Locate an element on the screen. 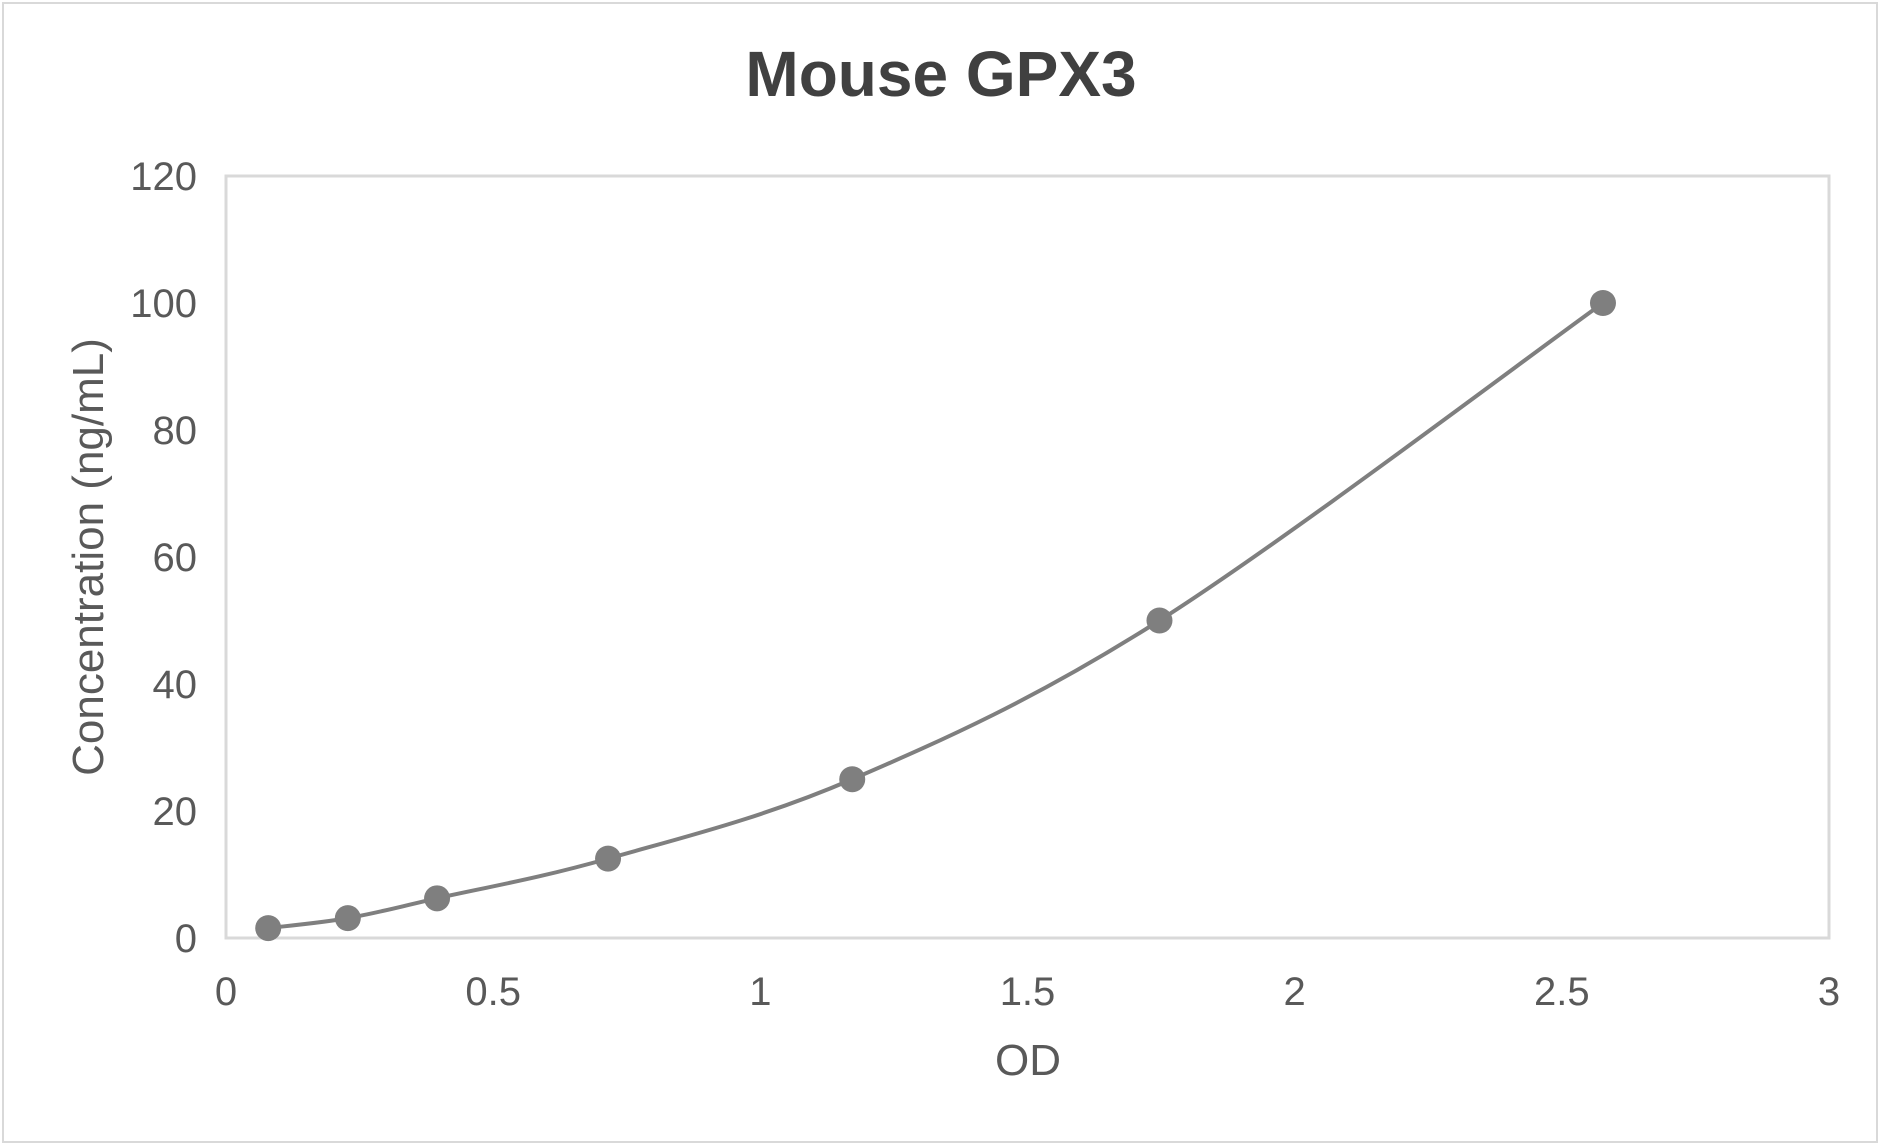 Image resolution: width=1882 pixels, height=1147 pixels. y-axis-ticks: 0 20 40 60 80 100 120 is located at coordinates (163, 558).